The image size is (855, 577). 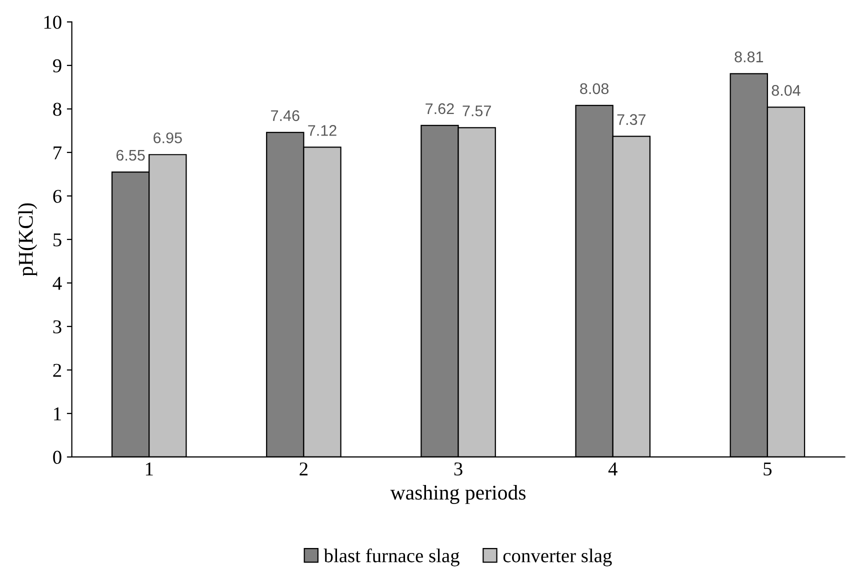 I want to click on y-tick-label: 4, so click(x=57, y=283).